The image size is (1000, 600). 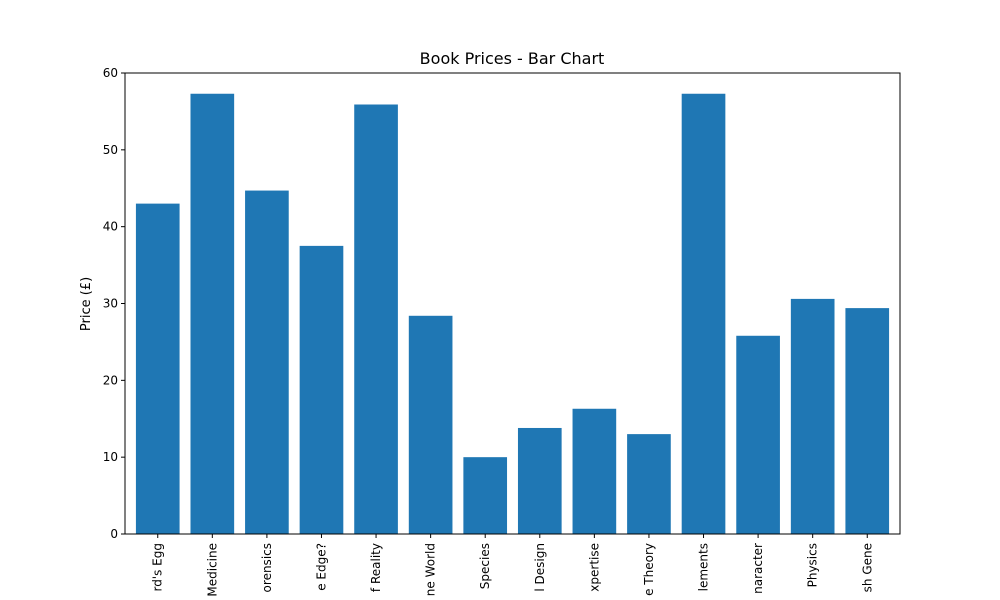 I want to click on x-tick-label: lements, so click(x=704, y=567).